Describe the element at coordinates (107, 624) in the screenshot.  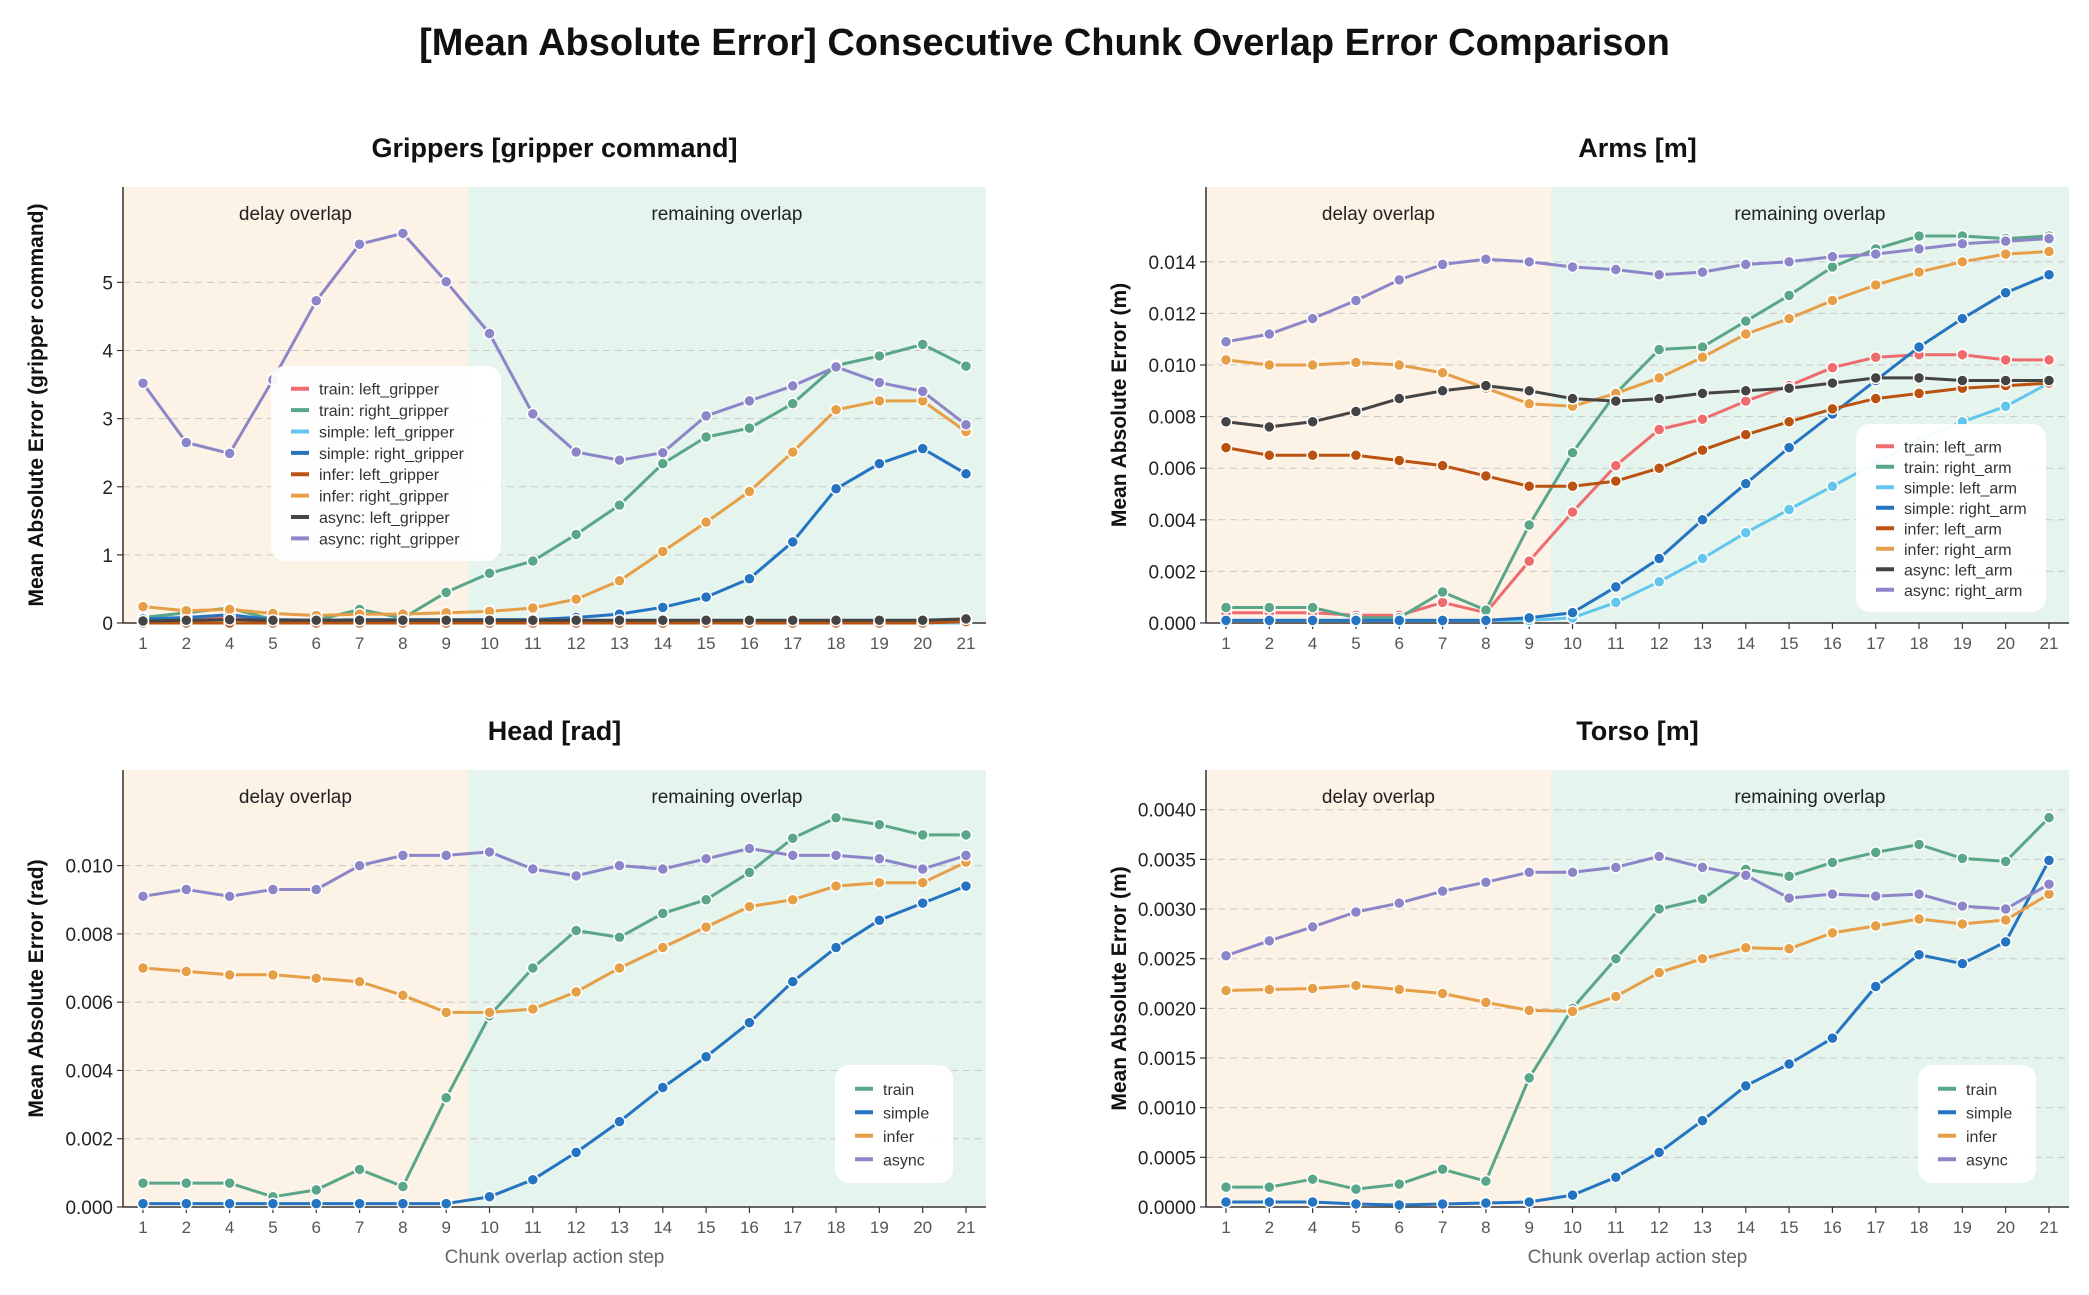
I see `y-tick-label: 0` at that location.